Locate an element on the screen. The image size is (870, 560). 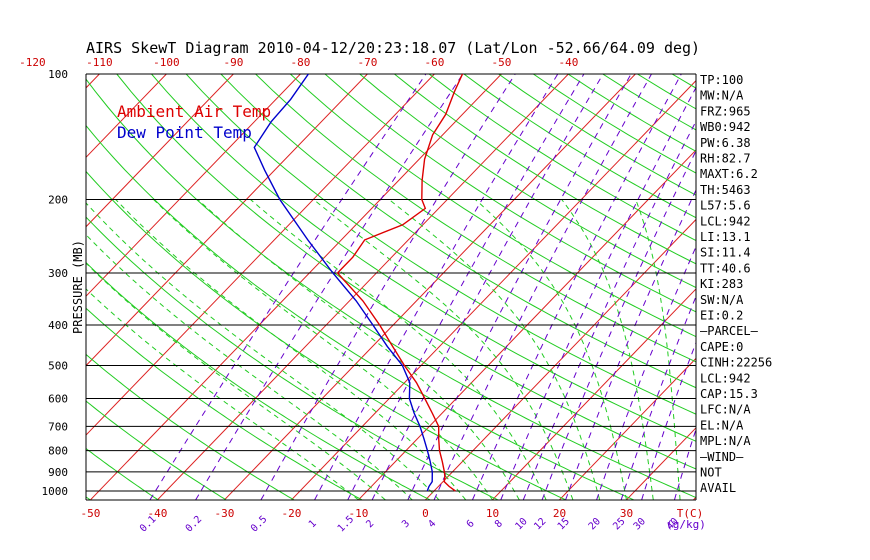
pressure-tick-label: 800 is located at coordinates (58, 451).